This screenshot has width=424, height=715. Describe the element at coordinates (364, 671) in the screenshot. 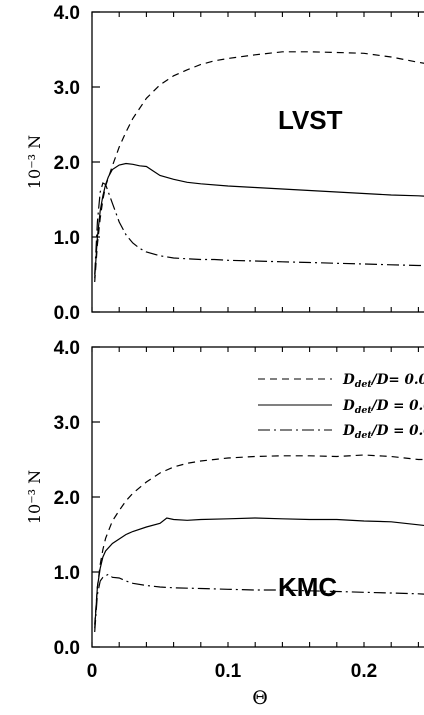

I see `x-tick-label-kmc-2: 0.2` at that location.